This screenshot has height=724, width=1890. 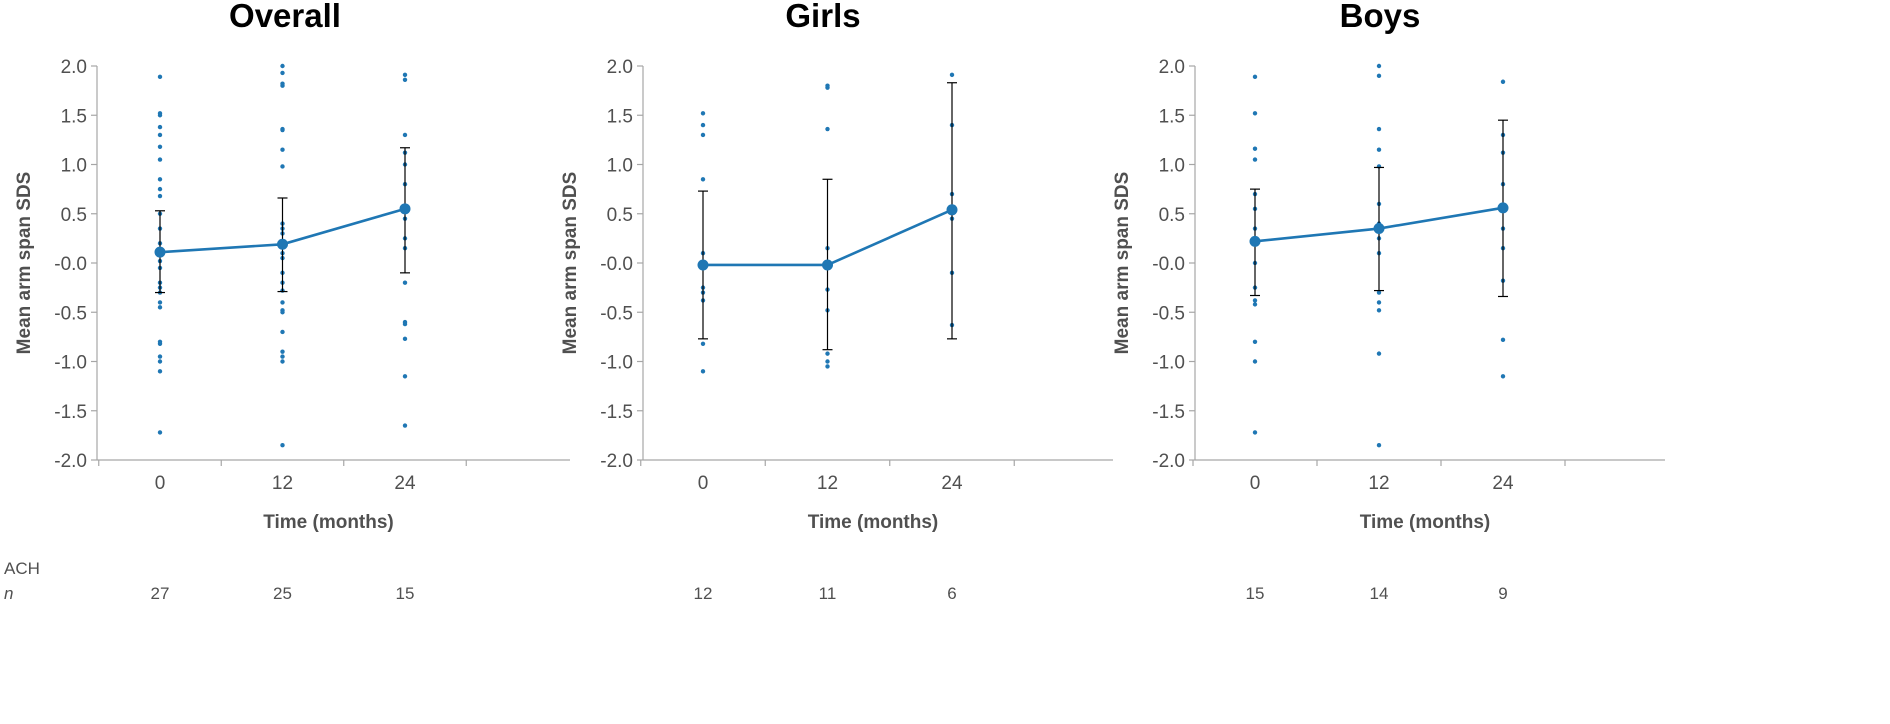 I want to click on n-count: 11, so click(x=828, y=593).